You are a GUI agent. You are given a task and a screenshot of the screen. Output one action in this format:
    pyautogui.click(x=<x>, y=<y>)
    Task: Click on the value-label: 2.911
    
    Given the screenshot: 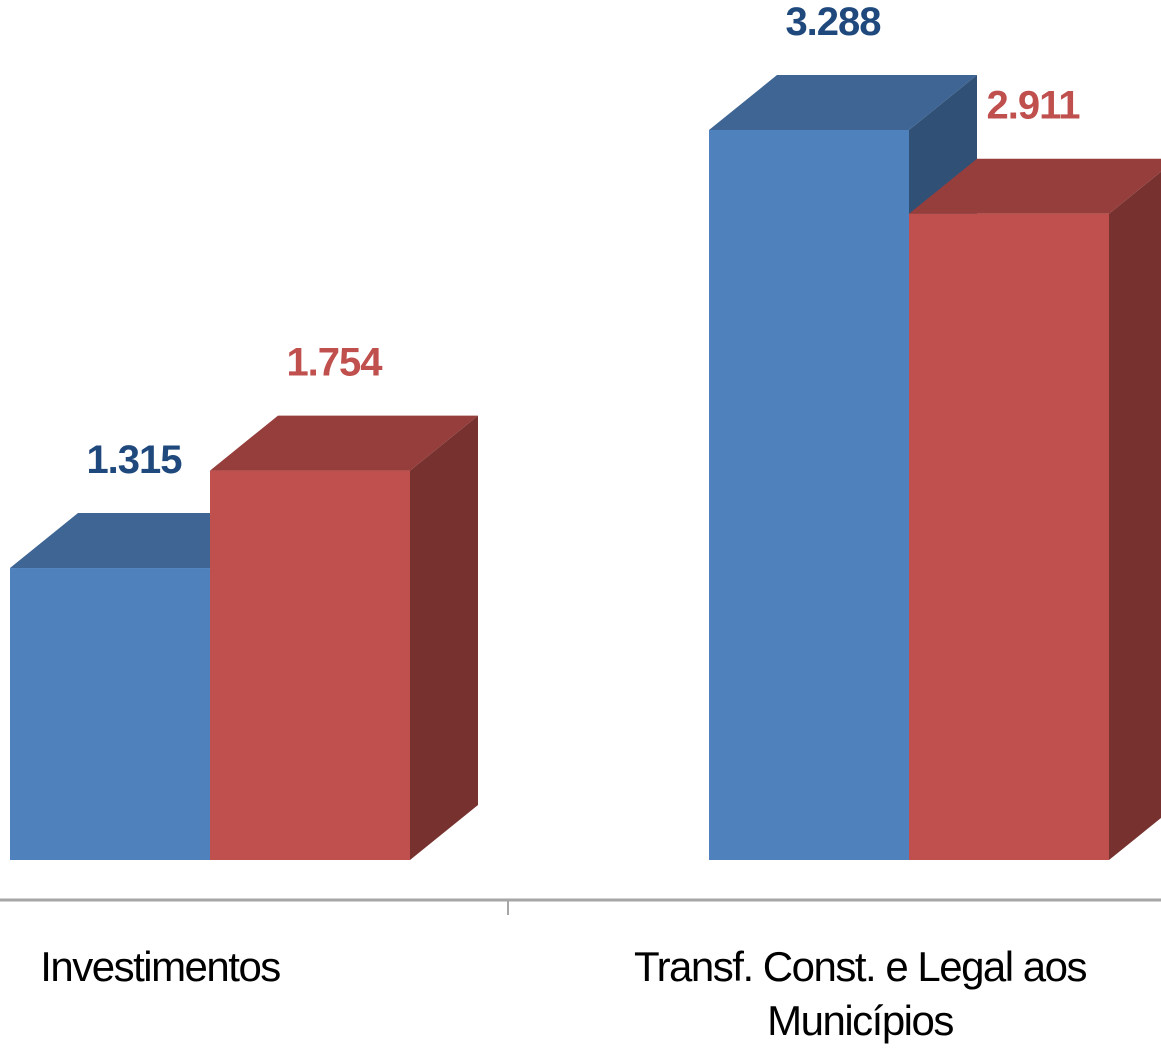 What is the action you would take?
    pyautogui.click(x=1034, y=106)
    